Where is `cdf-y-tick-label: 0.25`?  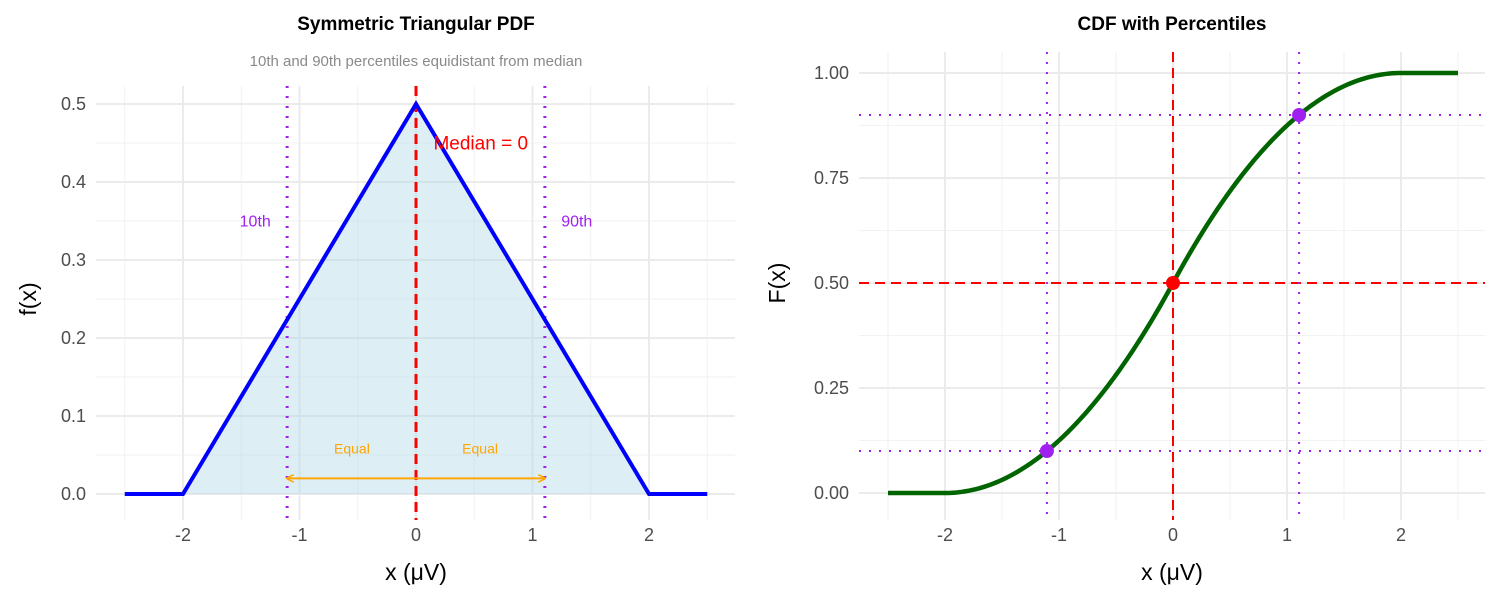 cdf-y-tick-label: 0.25 is located at coordinates (831, 388).